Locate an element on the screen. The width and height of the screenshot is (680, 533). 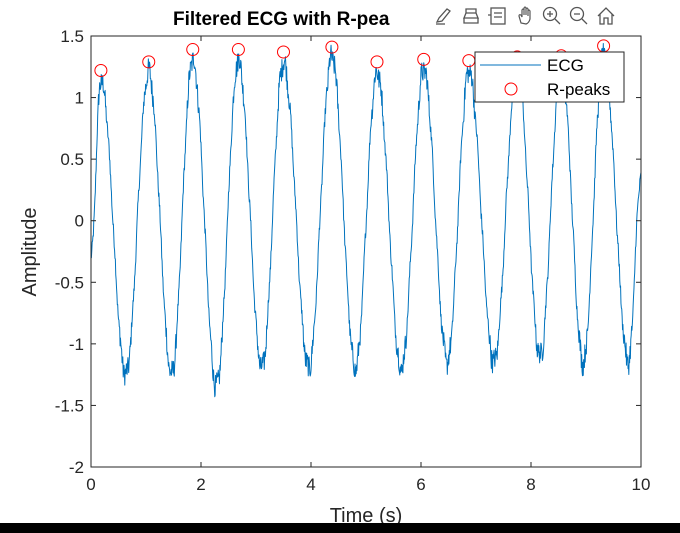
x-tick-label: 8 is located at coordinates (530, 484).